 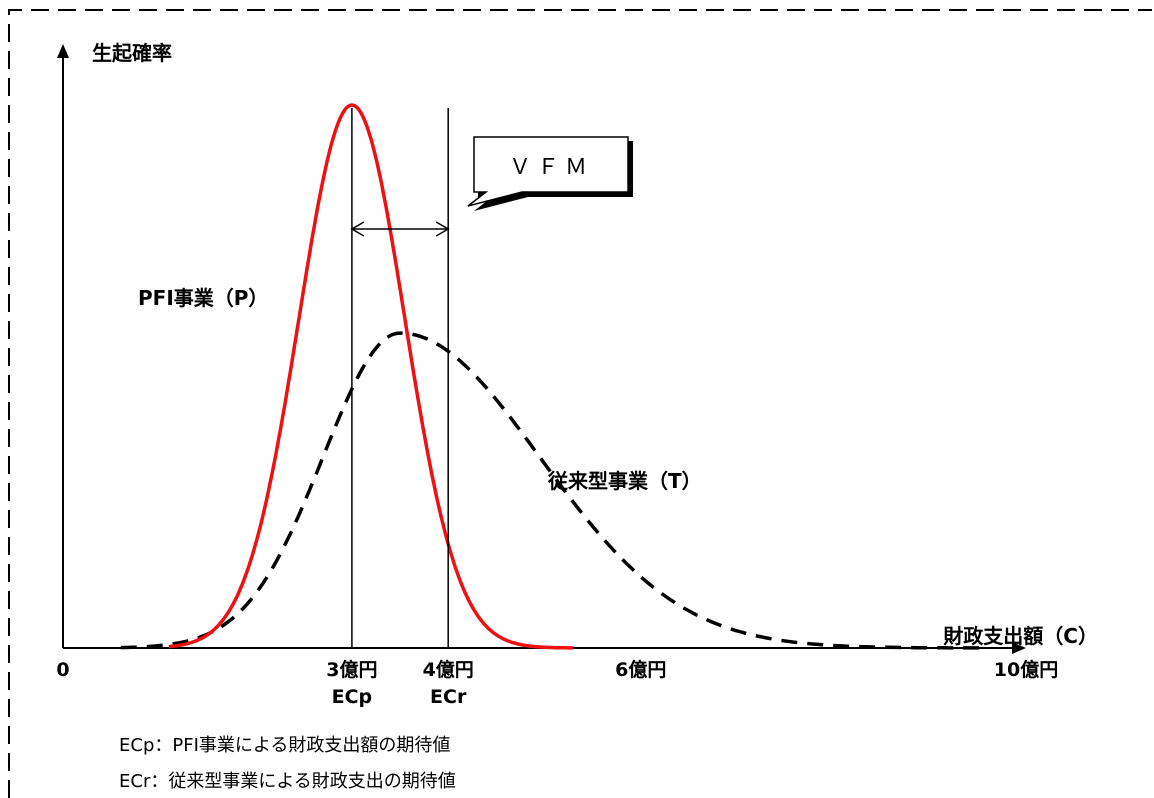 I want to click on vfm-interval-arrow, so click(x=400, y=229).